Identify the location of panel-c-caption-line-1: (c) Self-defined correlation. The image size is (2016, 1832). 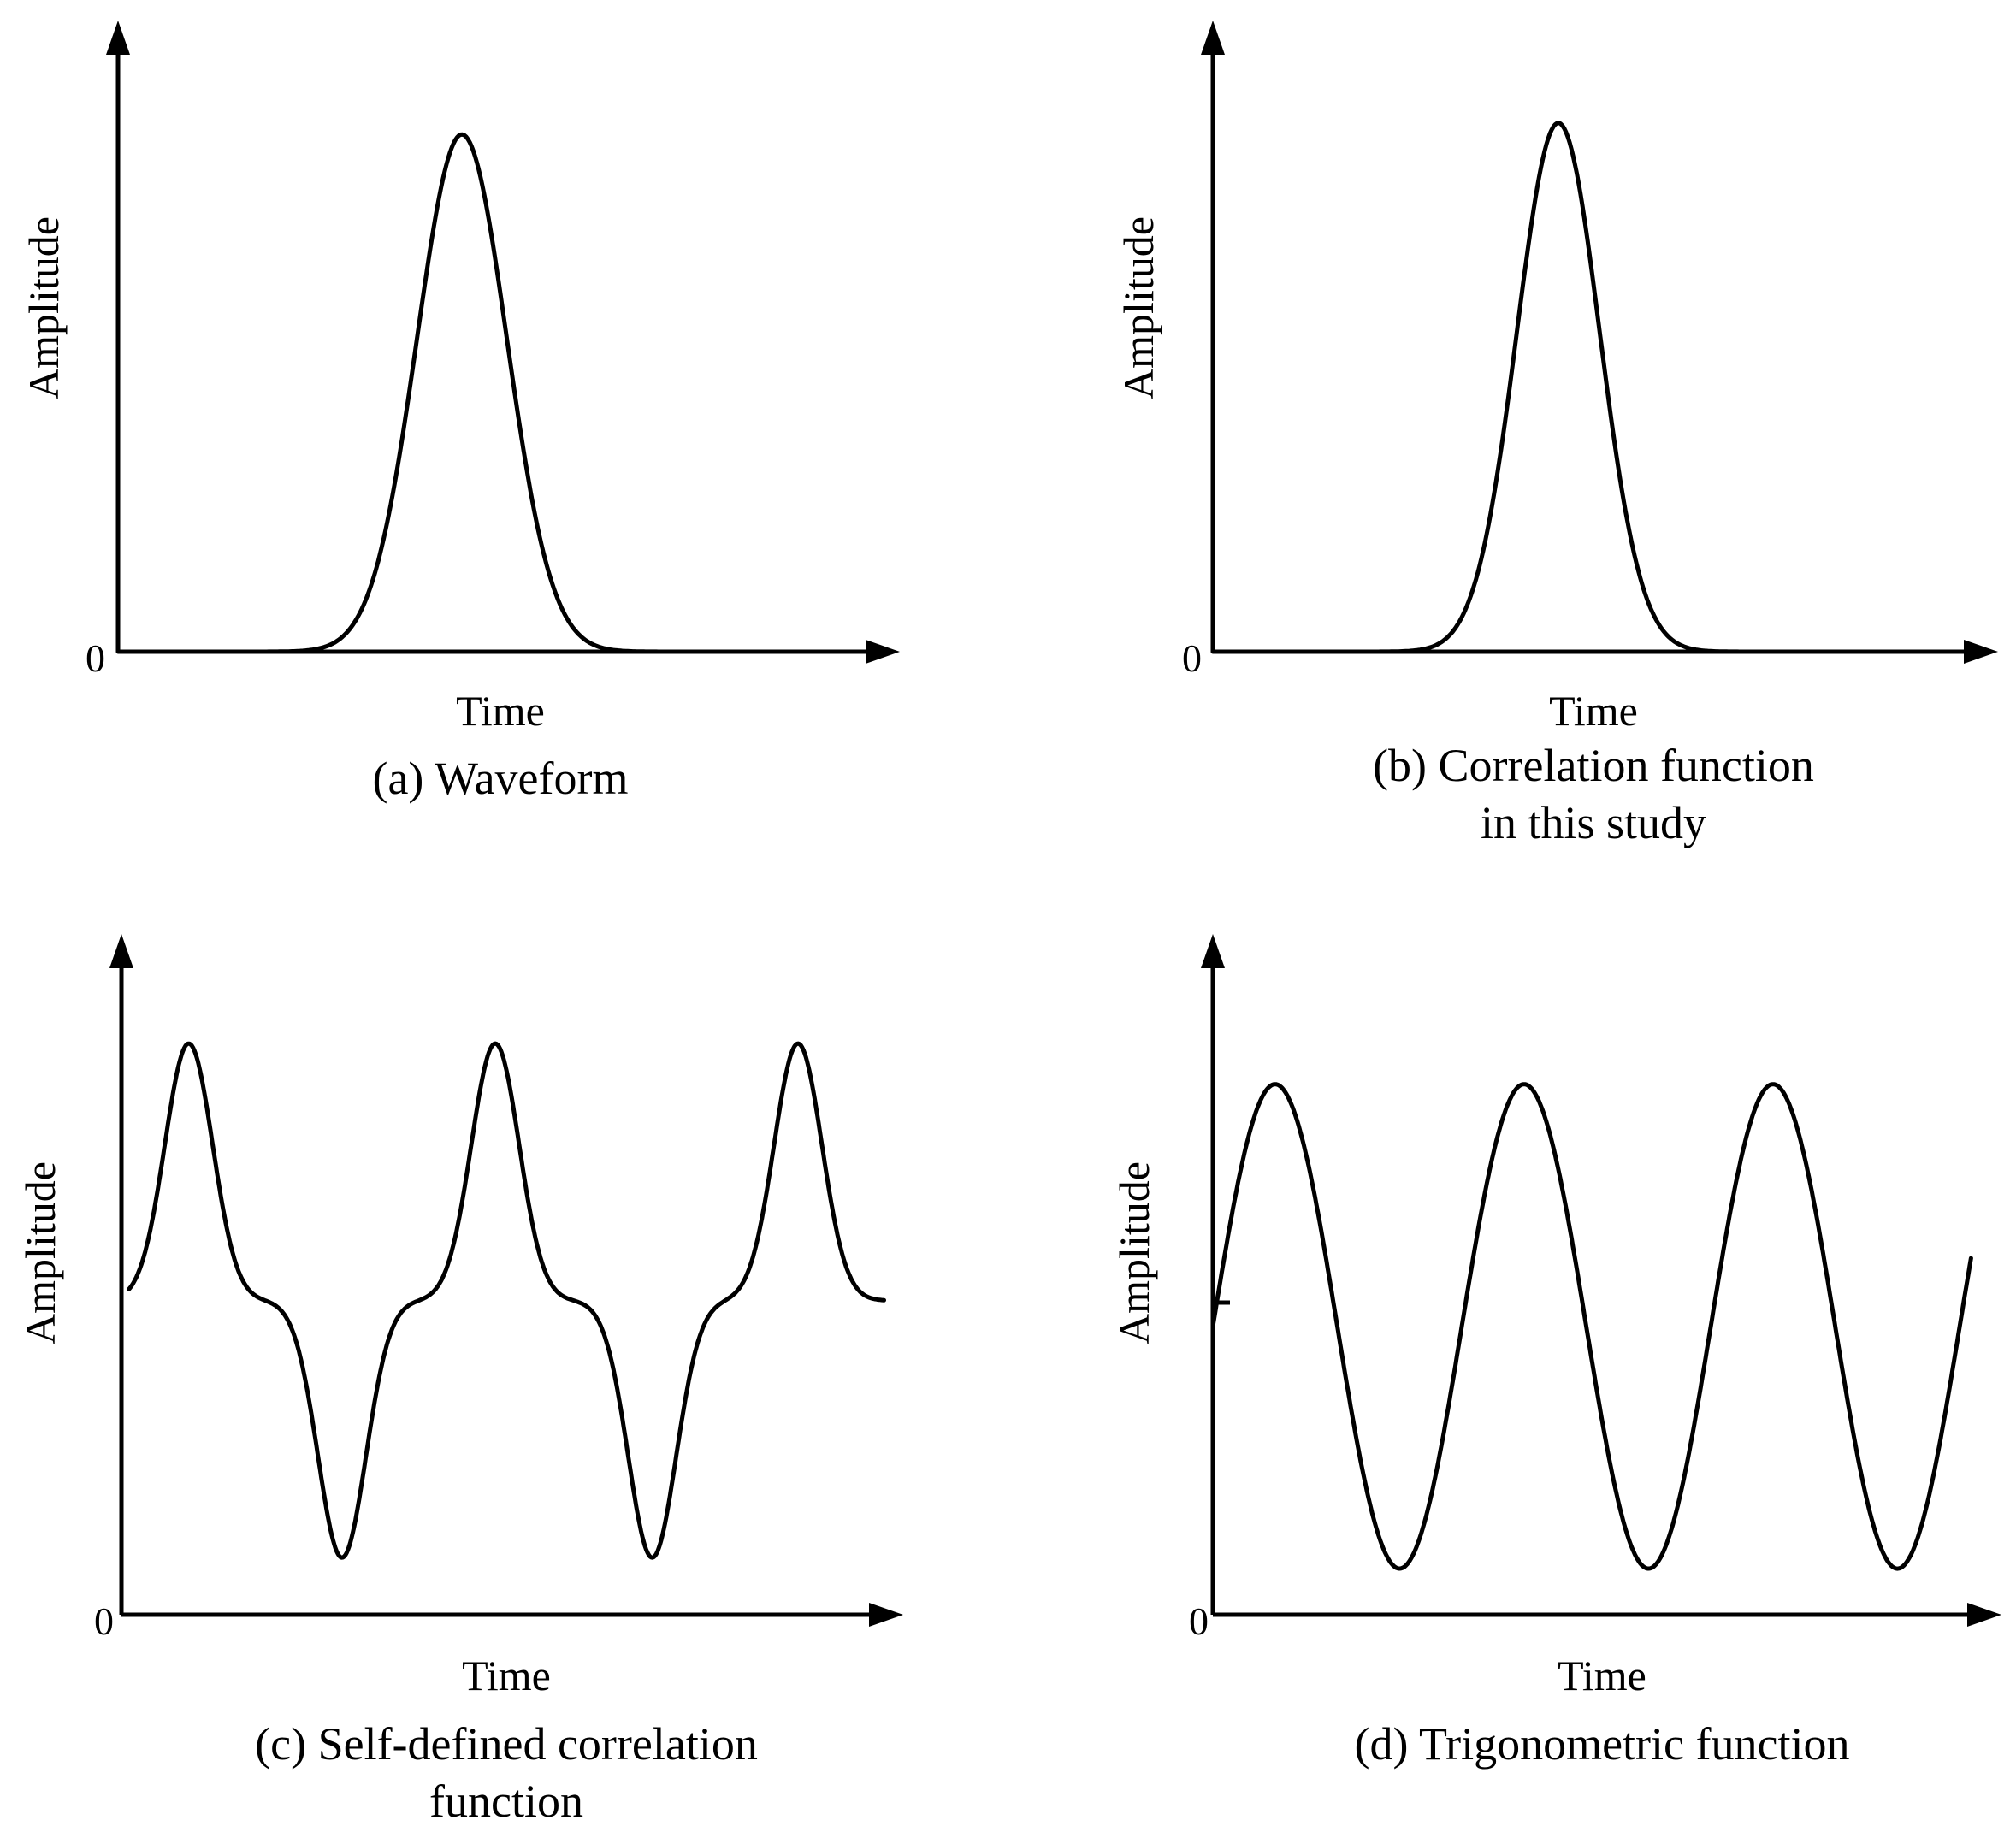
(506, 1744).